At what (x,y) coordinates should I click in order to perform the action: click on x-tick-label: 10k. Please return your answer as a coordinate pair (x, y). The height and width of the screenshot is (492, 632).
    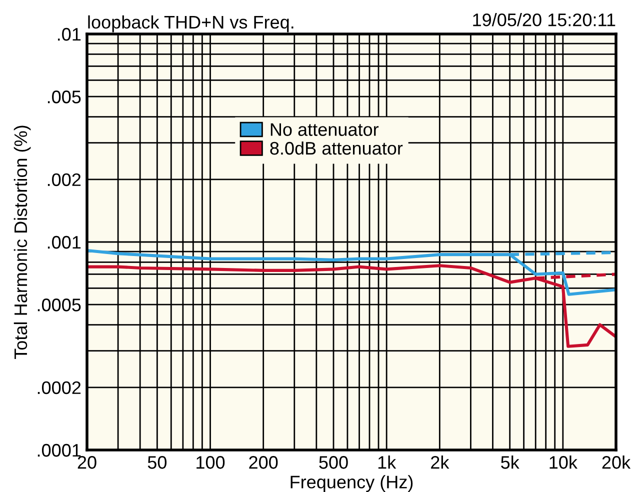
    Looking at the image, I should click on (564, 462).